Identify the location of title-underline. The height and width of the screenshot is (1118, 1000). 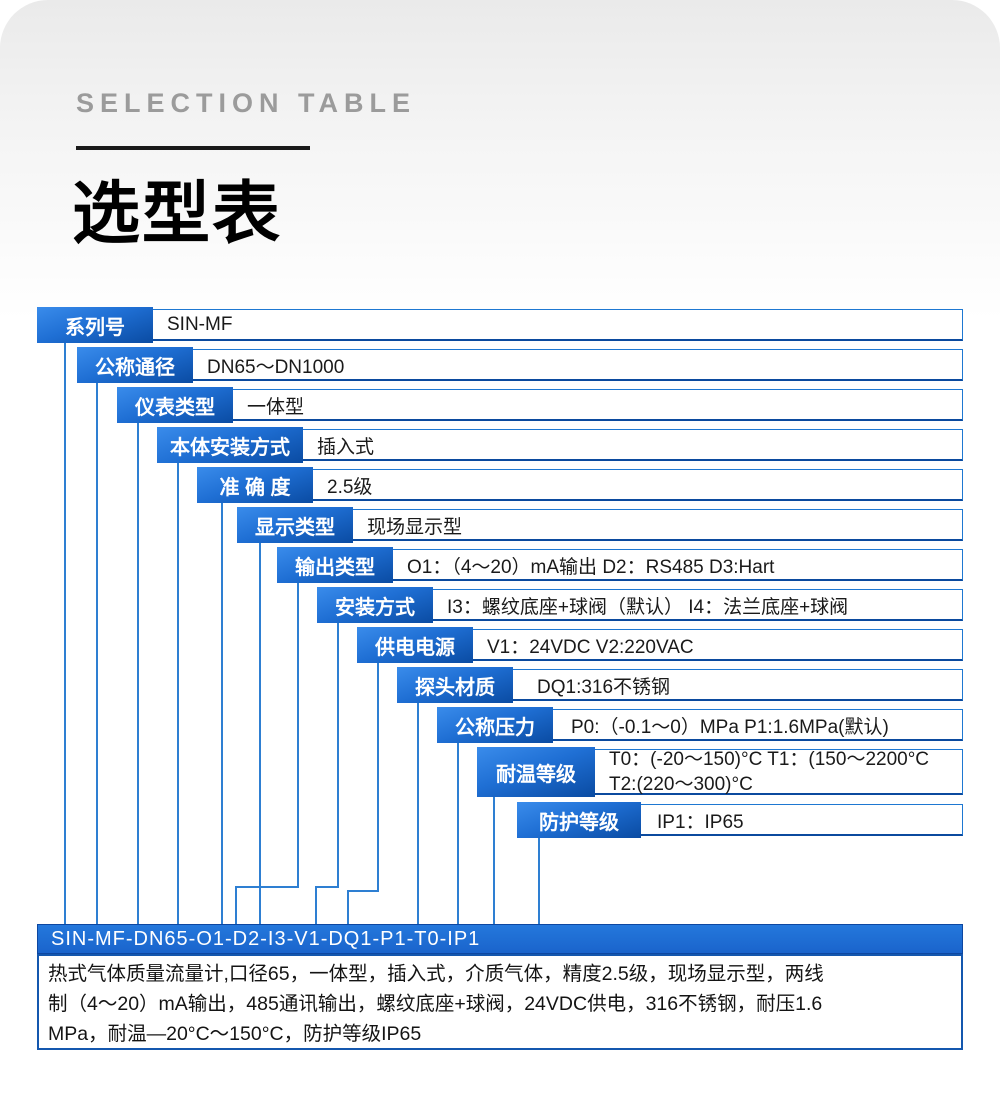
(193, 148).